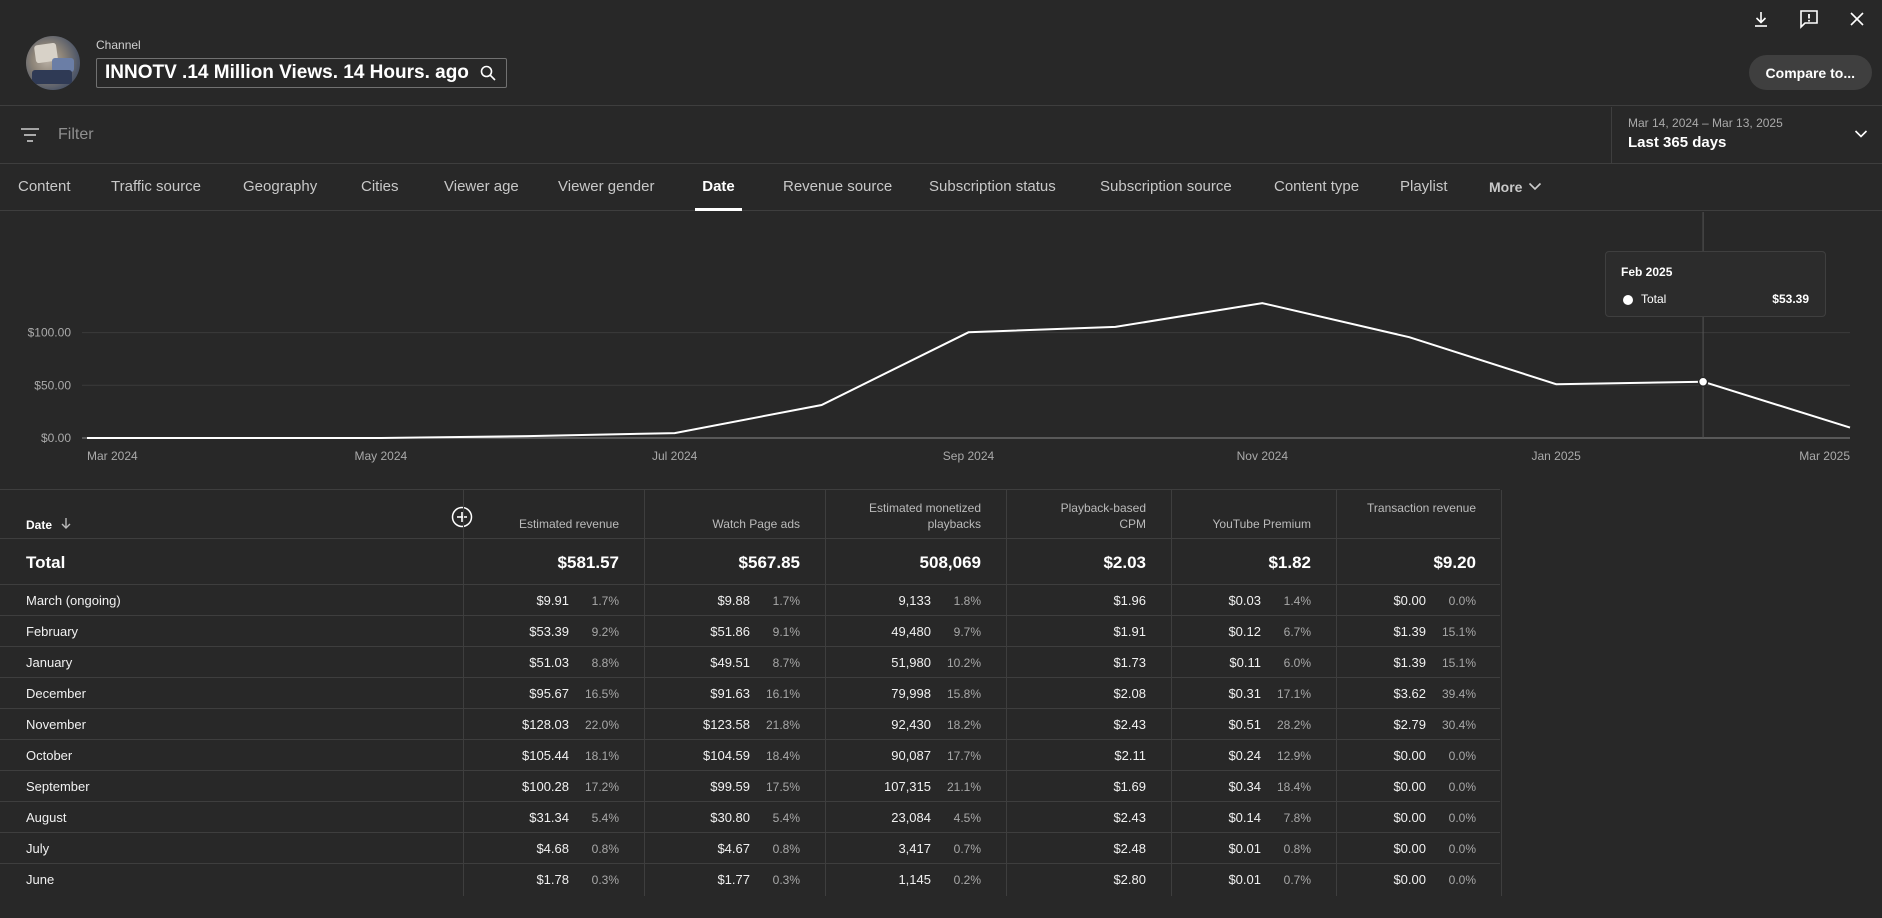 The image size is (1882, 918). What do you see at coordinates (1317, 186) in the screenshot?
I see `tab-content-type: Content type` at bounding box center [1317, 186].